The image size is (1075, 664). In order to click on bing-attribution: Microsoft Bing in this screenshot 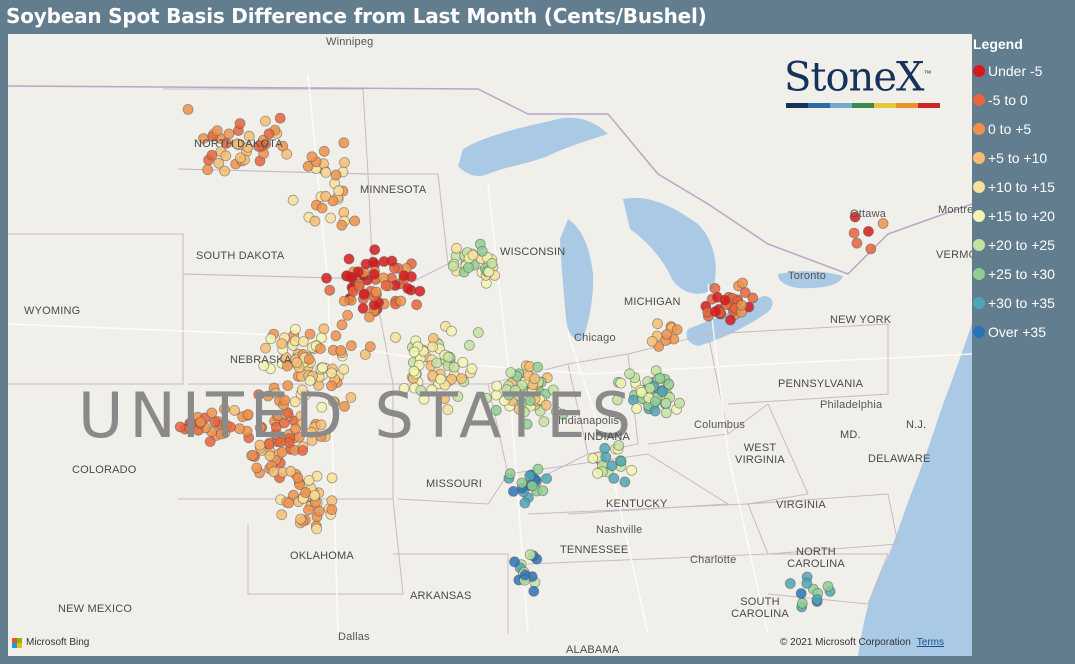, I will do `click(50, 642)`.